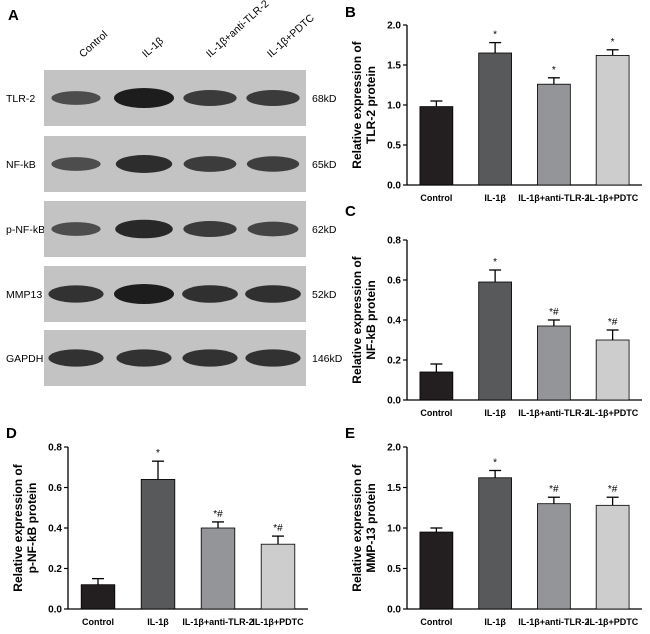 The height and width of the screenshot is (634, 650). I want to click on y-axis-label: Relative expression ofTLR-2 protein, so click(364, 104).